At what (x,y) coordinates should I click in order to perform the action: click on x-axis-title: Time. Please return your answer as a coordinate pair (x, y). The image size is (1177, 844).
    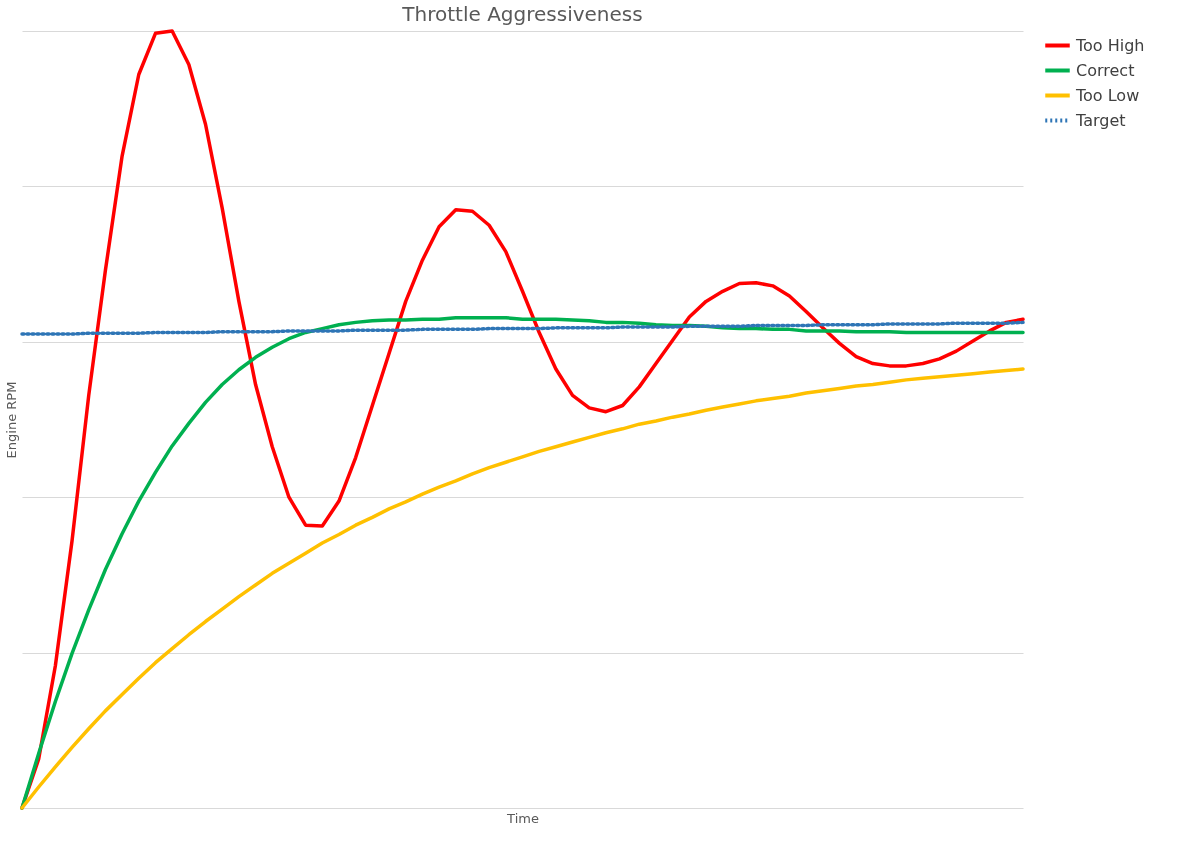
    Looking at the image, I should click on (522, 818).